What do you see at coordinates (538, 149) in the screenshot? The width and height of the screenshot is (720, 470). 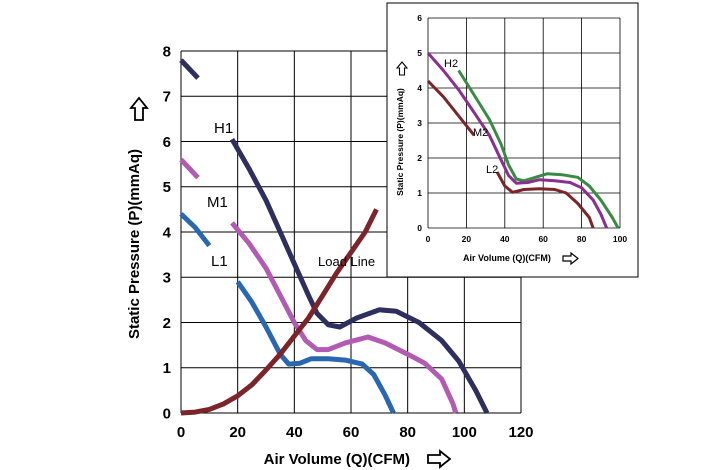 I see `inset-series-line-h2` at bounding box center [538, 149].